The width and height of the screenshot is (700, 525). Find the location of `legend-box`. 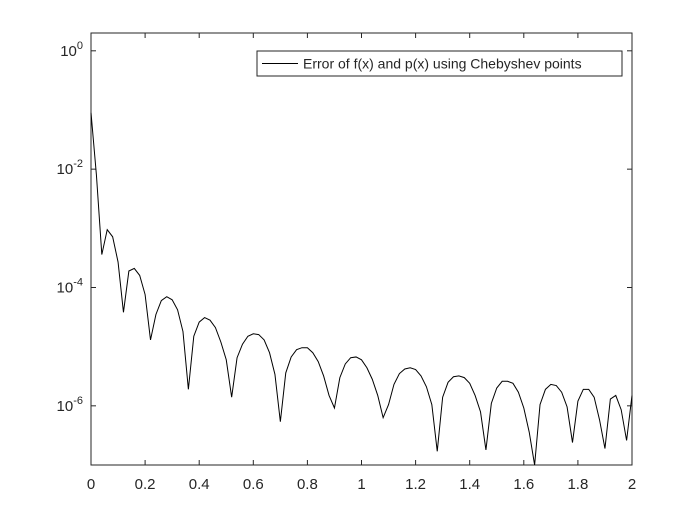

legend-box is located at coordinates (439, 63).